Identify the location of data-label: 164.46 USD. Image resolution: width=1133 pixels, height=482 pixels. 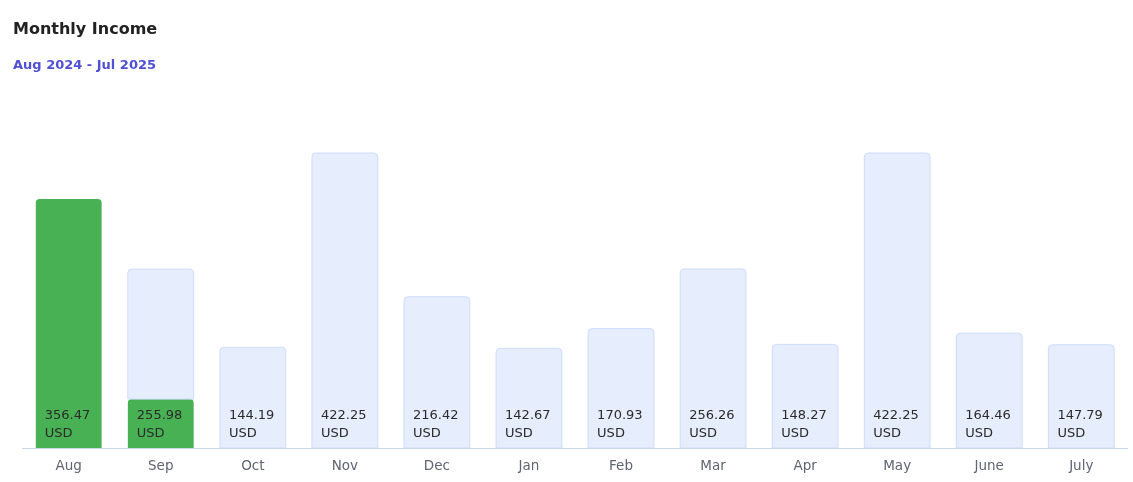
(988, 423).